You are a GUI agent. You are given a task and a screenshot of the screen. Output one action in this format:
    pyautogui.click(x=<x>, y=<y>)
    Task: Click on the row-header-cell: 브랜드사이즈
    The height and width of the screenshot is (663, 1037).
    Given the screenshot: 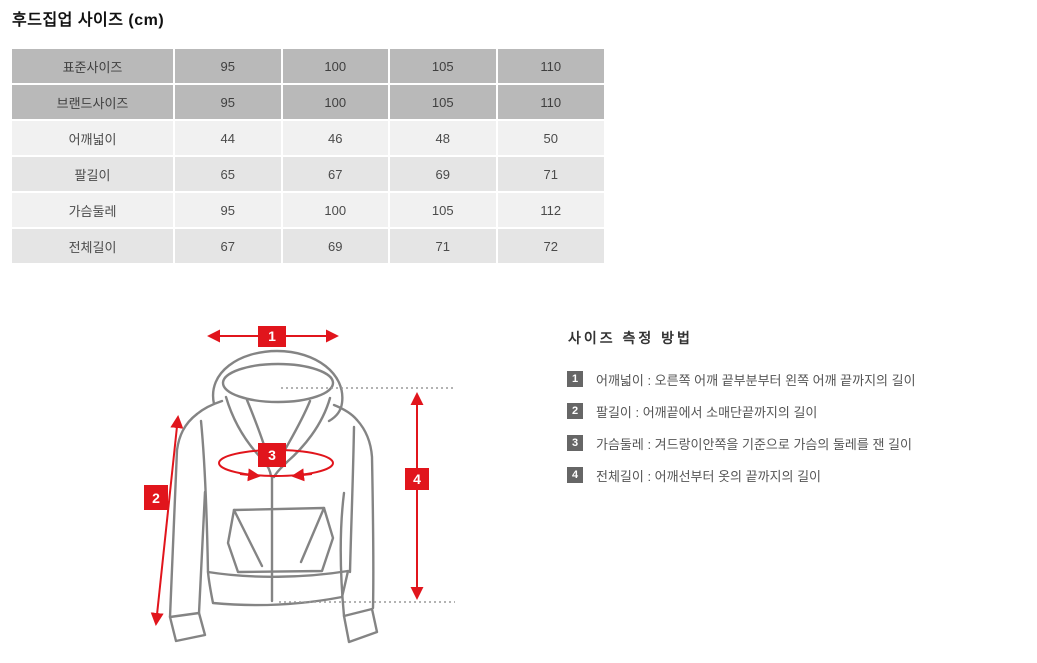 What is the action you would take?
    pyautogui.click(x=93, y=102)
    